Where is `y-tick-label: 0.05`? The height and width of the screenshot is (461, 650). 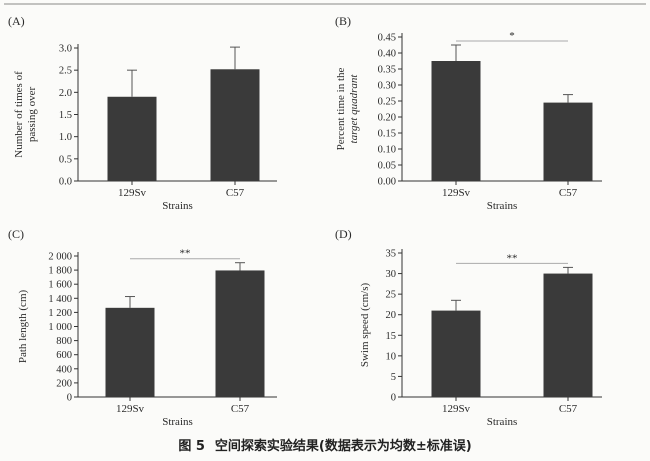 y-tick-label: 0.05 is located at coordinates (387, 166).